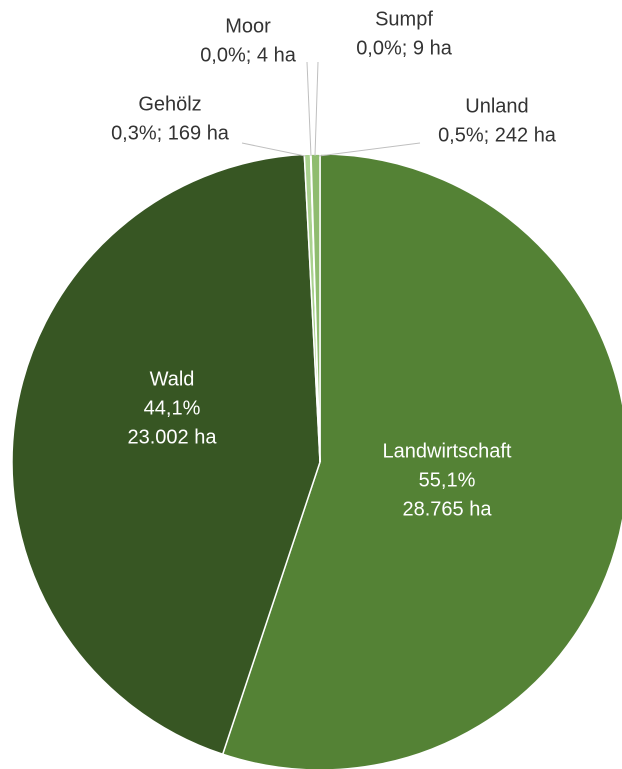 The height and width of the screenshot is (769, 622). I want to click on slice-label: Landwirtschaft, so click(447, 451).